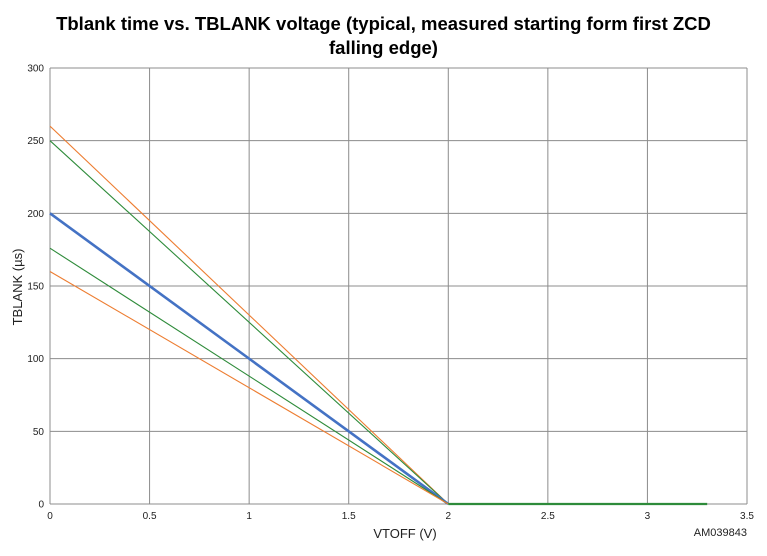  I want to click on x-tick-label: 0, so click(50, 516).